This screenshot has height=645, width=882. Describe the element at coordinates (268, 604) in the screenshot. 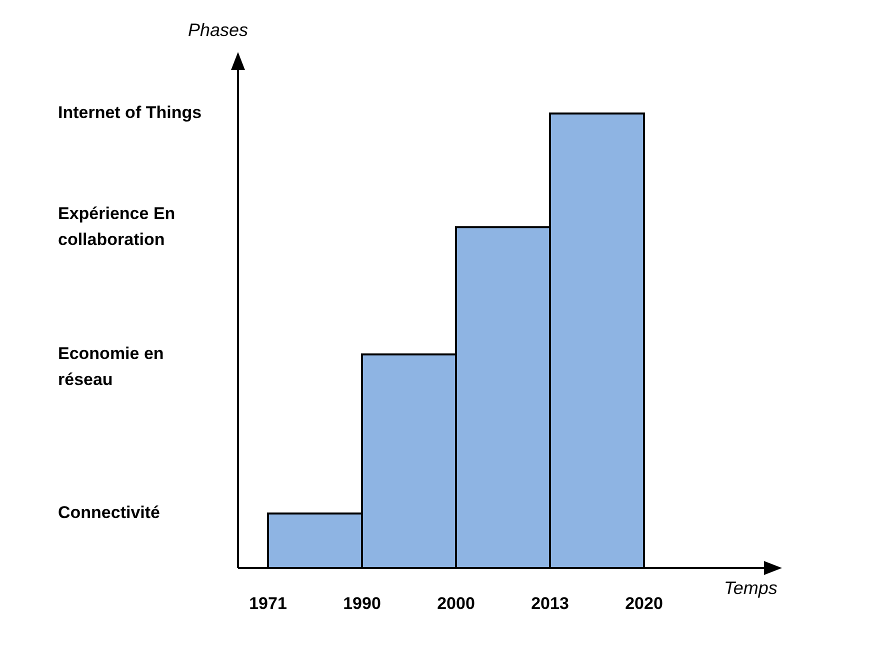

I see `text: 1971` at that location.